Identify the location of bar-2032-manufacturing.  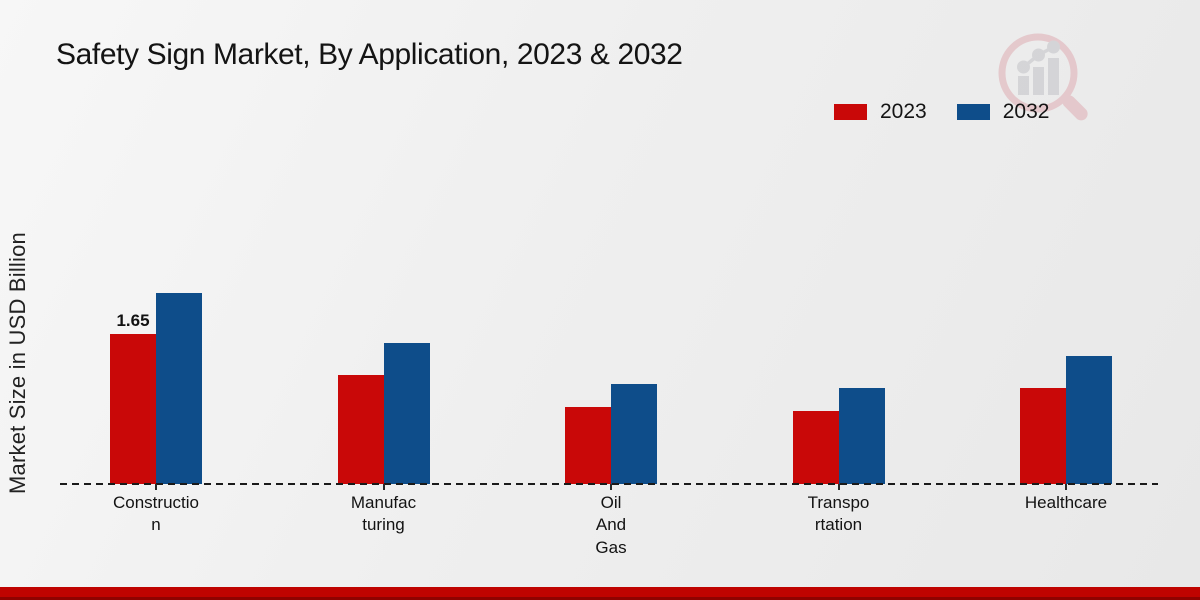
(406, 413).